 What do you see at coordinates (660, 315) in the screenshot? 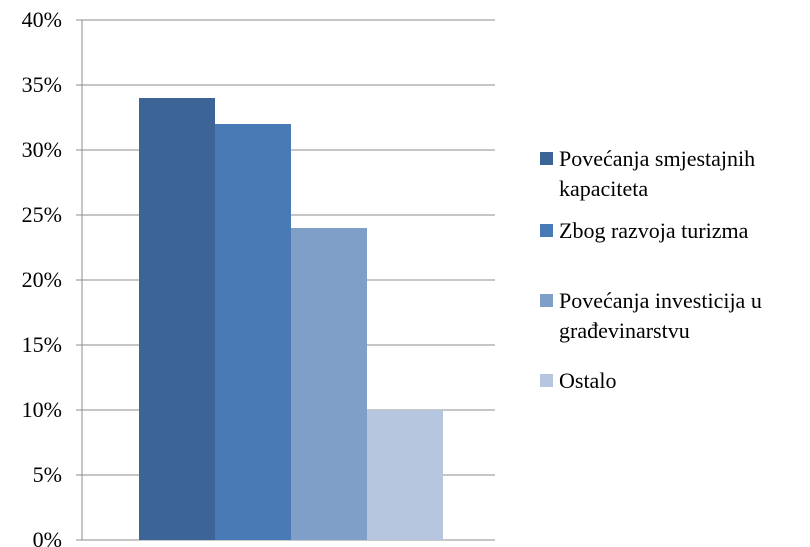
I see `legend-label: Povećanja investicija u građevinarstvu` at bounding box center [660, 315].